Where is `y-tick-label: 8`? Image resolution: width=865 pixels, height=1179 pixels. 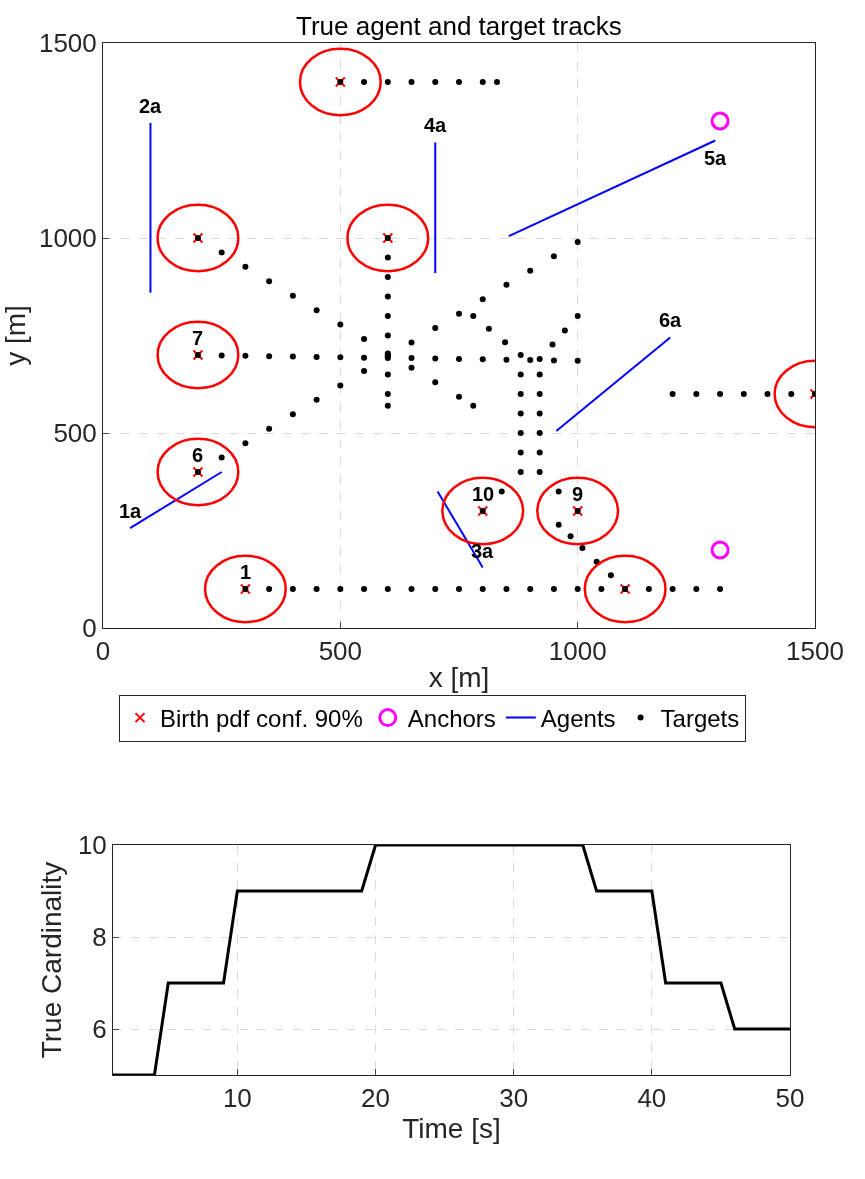
y-tick-label: 8 is located at coordinates (99, 937).